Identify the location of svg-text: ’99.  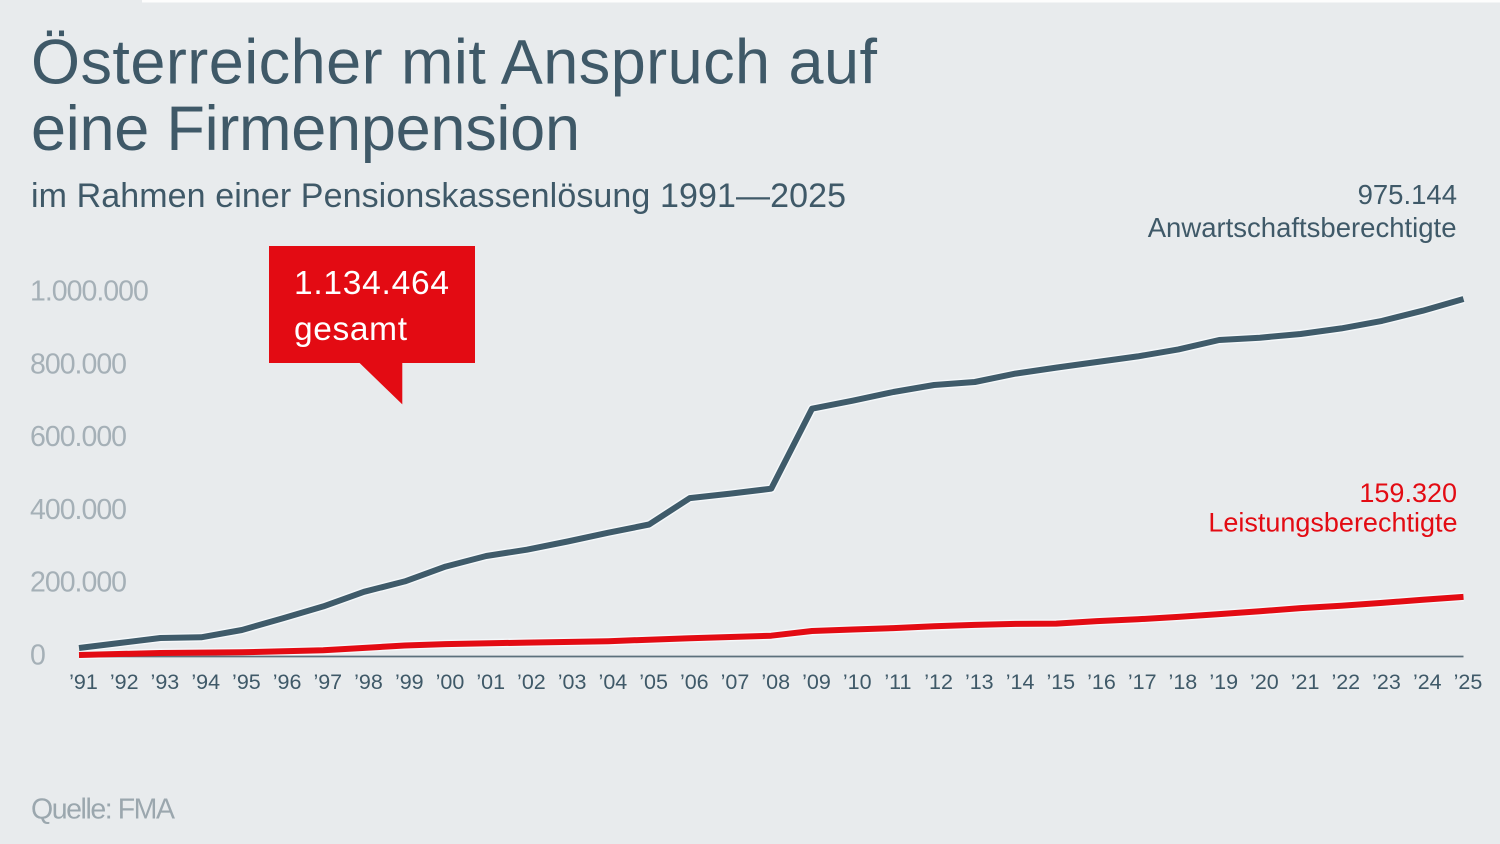
(409, 682).